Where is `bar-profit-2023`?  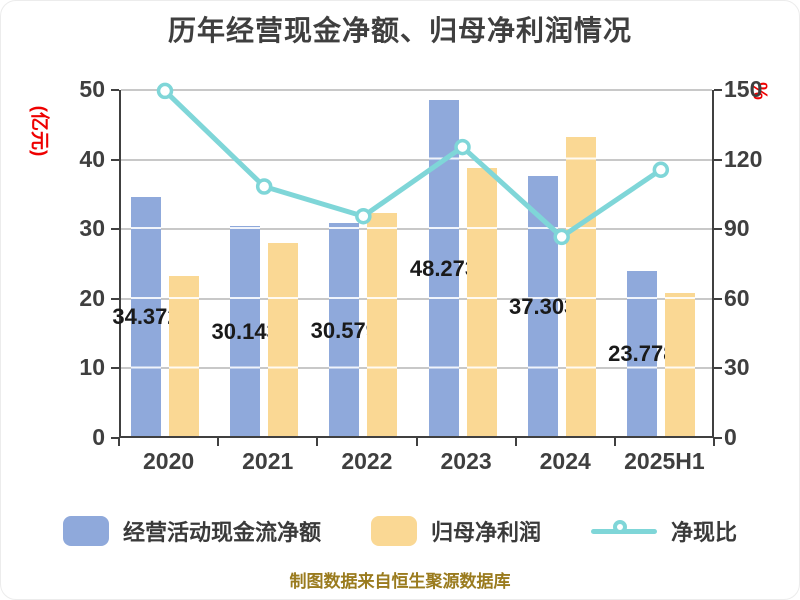 bar-profit-2023 is located at coordinates (481, 302).